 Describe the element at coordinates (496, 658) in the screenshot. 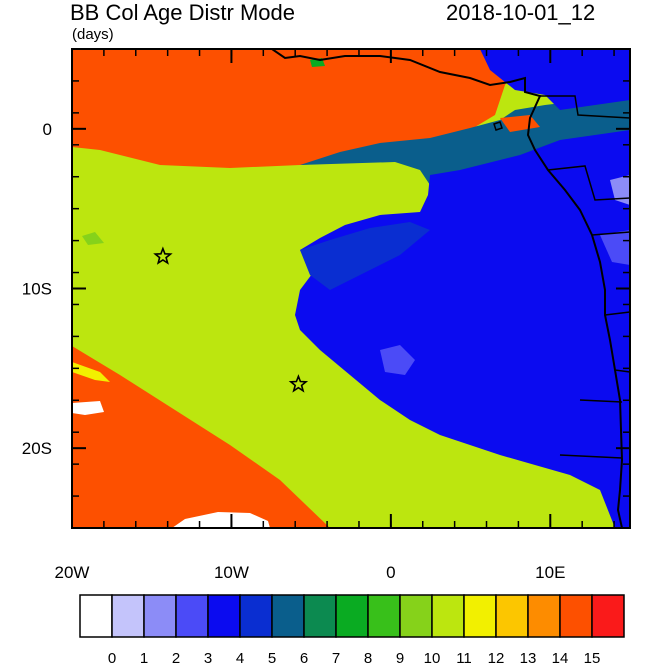

I see `colorbar-label: 12` at that location.